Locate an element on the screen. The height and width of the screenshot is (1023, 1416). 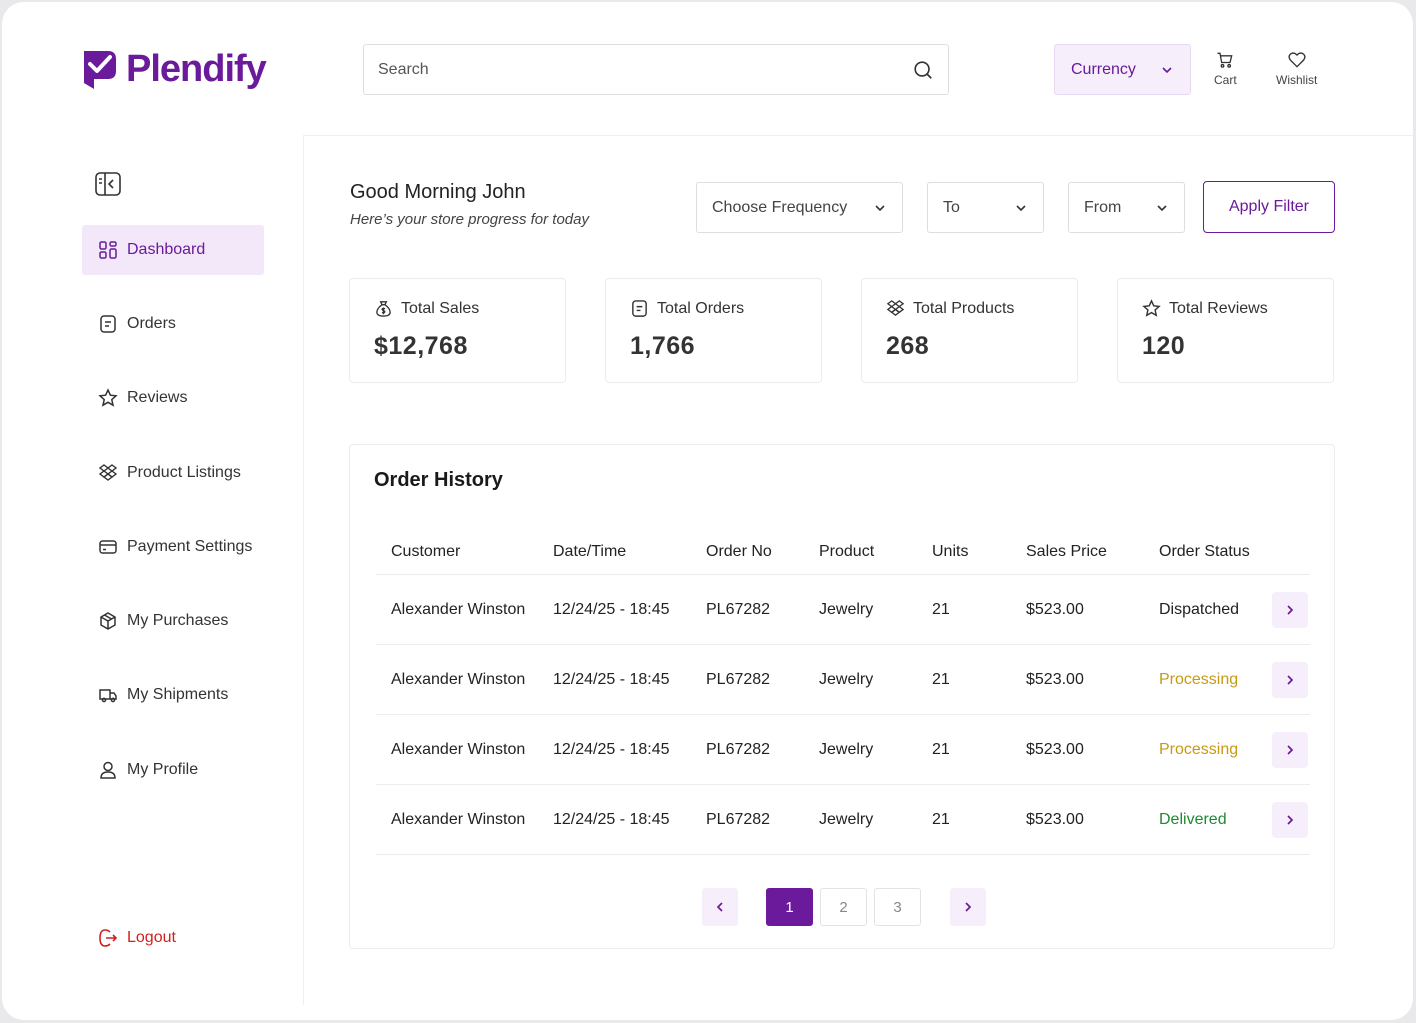
currency-dropdown: Currency is located at coordinates (1122, 69).